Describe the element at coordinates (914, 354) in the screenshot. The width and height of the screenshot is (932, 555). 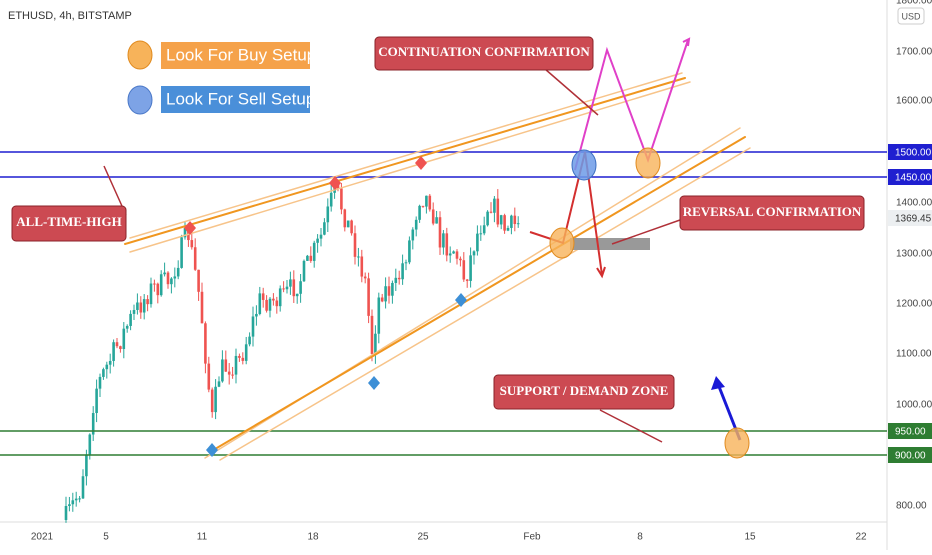
I see `price-axis-label: 1100.00` at that location.